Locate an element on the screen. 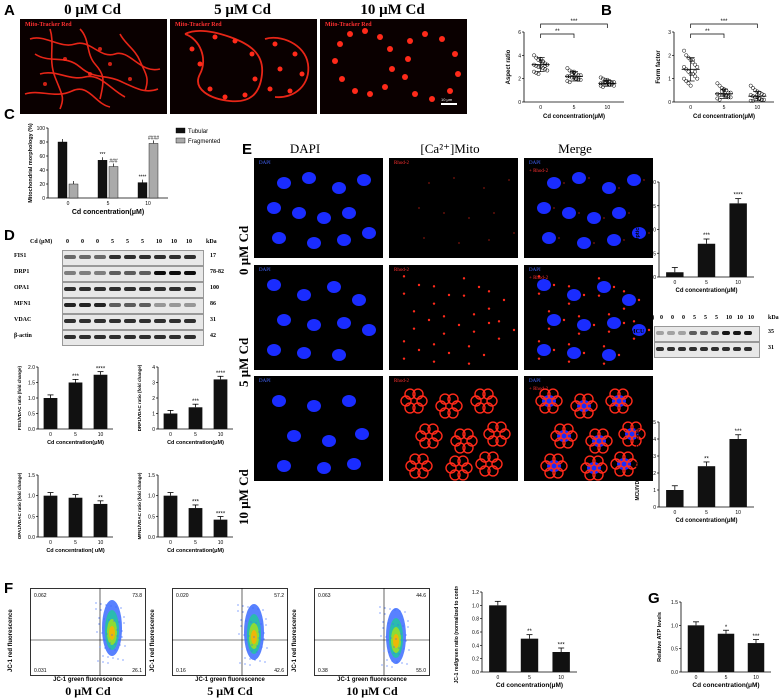  y-tick-label: 15 is located at coordinates (653, 207).